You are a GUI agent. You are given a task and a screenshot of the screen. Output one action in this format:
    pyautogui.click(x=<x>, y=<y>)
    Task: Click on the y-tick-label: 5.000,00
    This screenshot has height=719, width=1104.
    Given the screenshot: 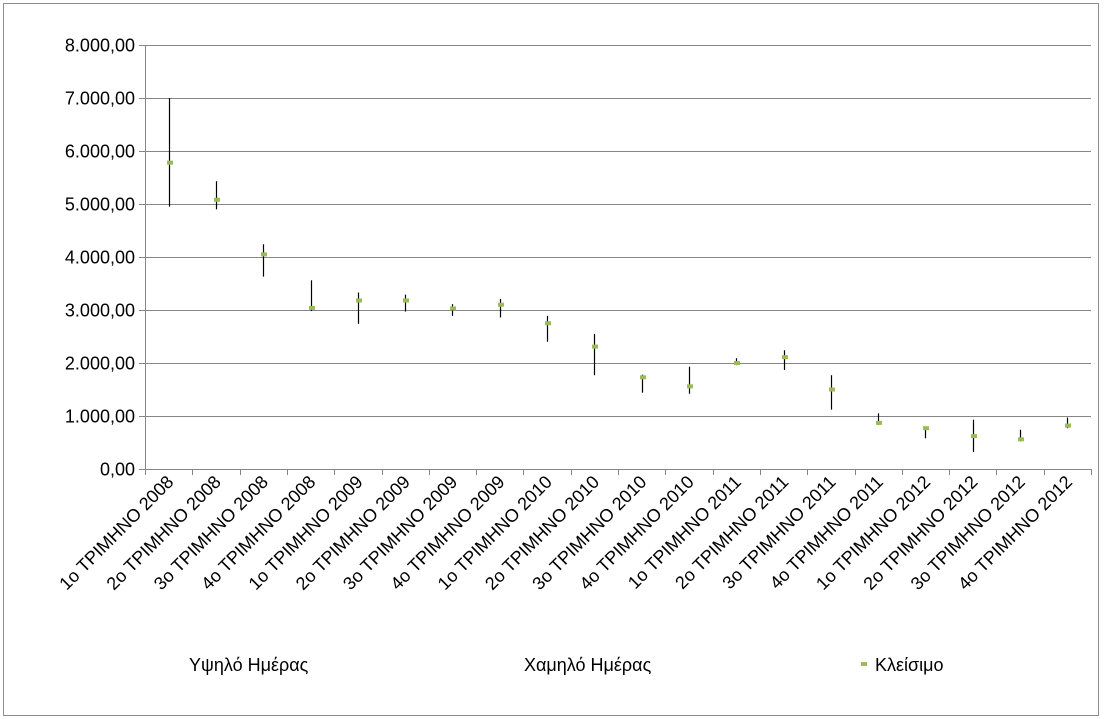 What is the action you would take?
    pyautogui.click(x=100, y=205)
    